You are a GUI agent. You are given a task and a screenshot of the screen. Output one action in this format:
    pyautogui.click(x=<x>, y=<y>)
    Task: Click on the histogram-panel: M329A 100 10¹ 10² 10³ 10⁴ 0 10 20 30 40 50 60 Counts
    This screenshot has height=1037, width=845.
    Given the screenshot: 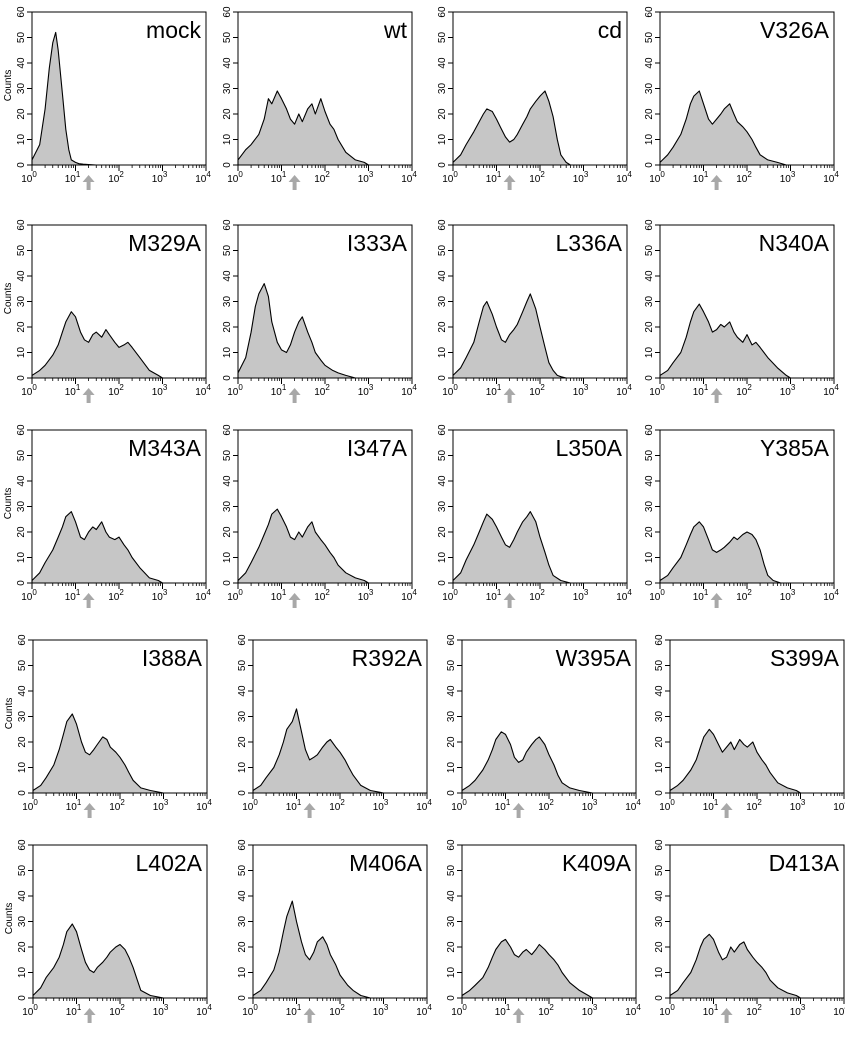 What is the action you would take?
    pyautogui.click(x=107, y=311)
    